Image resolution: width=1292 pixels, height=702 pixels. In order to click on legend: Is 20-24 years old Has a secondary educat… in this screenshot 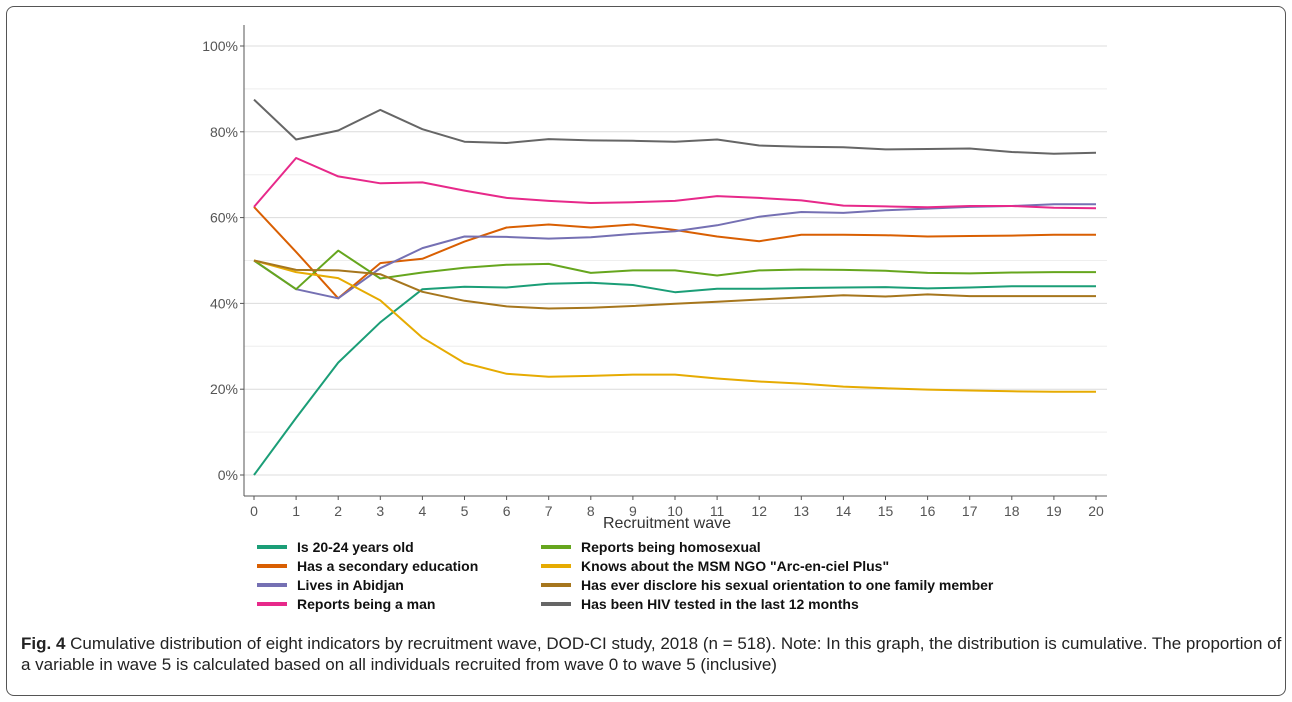, I will do `click(625, 575)`.